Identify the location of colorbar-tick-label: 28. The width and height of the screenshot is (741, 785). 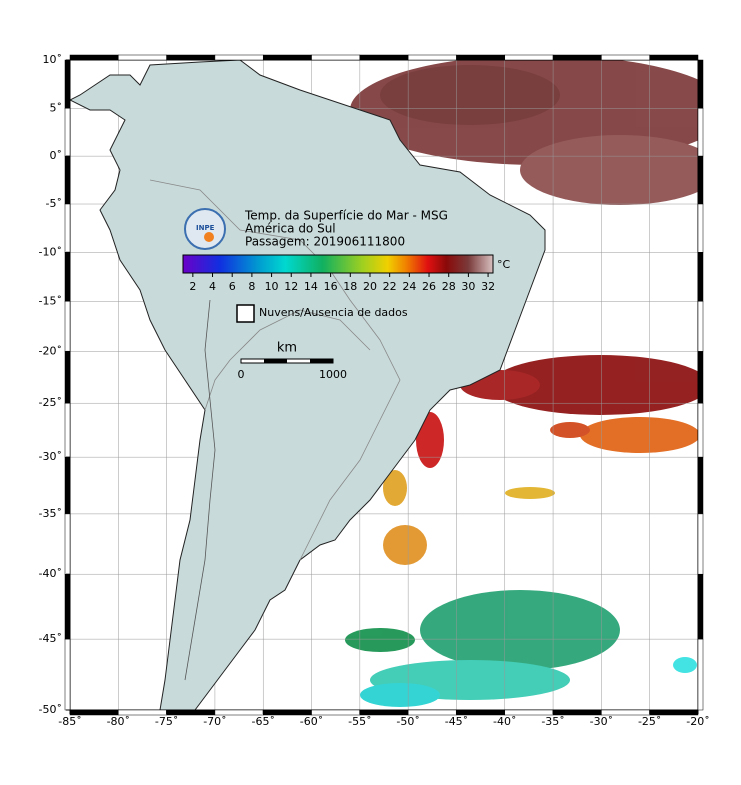
(449, 286).